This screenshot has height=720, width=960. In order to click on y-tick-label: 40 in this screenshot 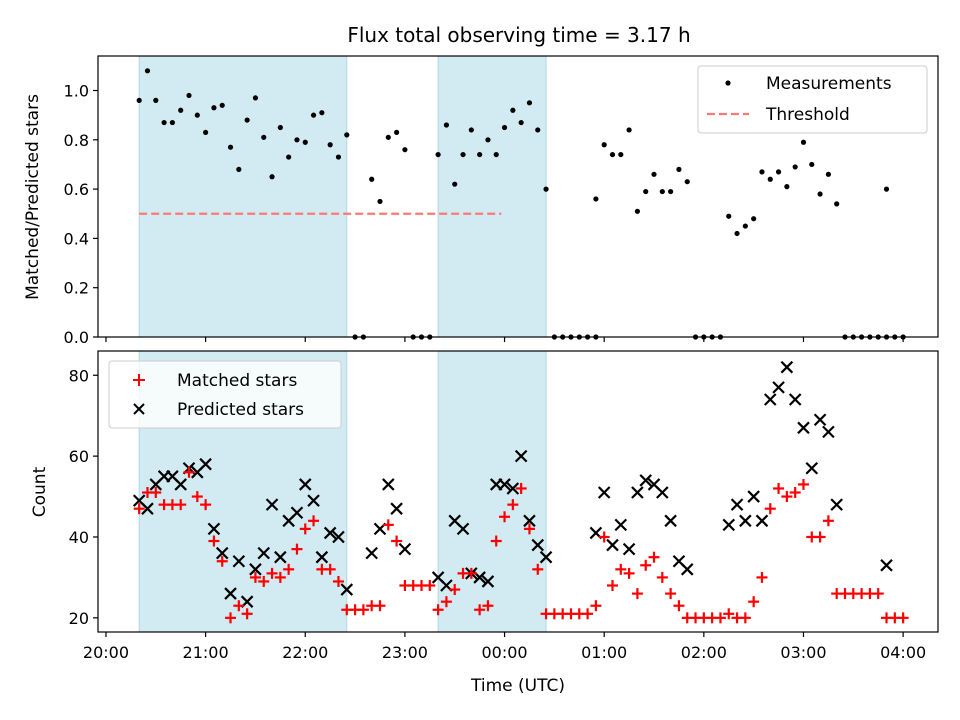, I will do `click(79, 537)`.